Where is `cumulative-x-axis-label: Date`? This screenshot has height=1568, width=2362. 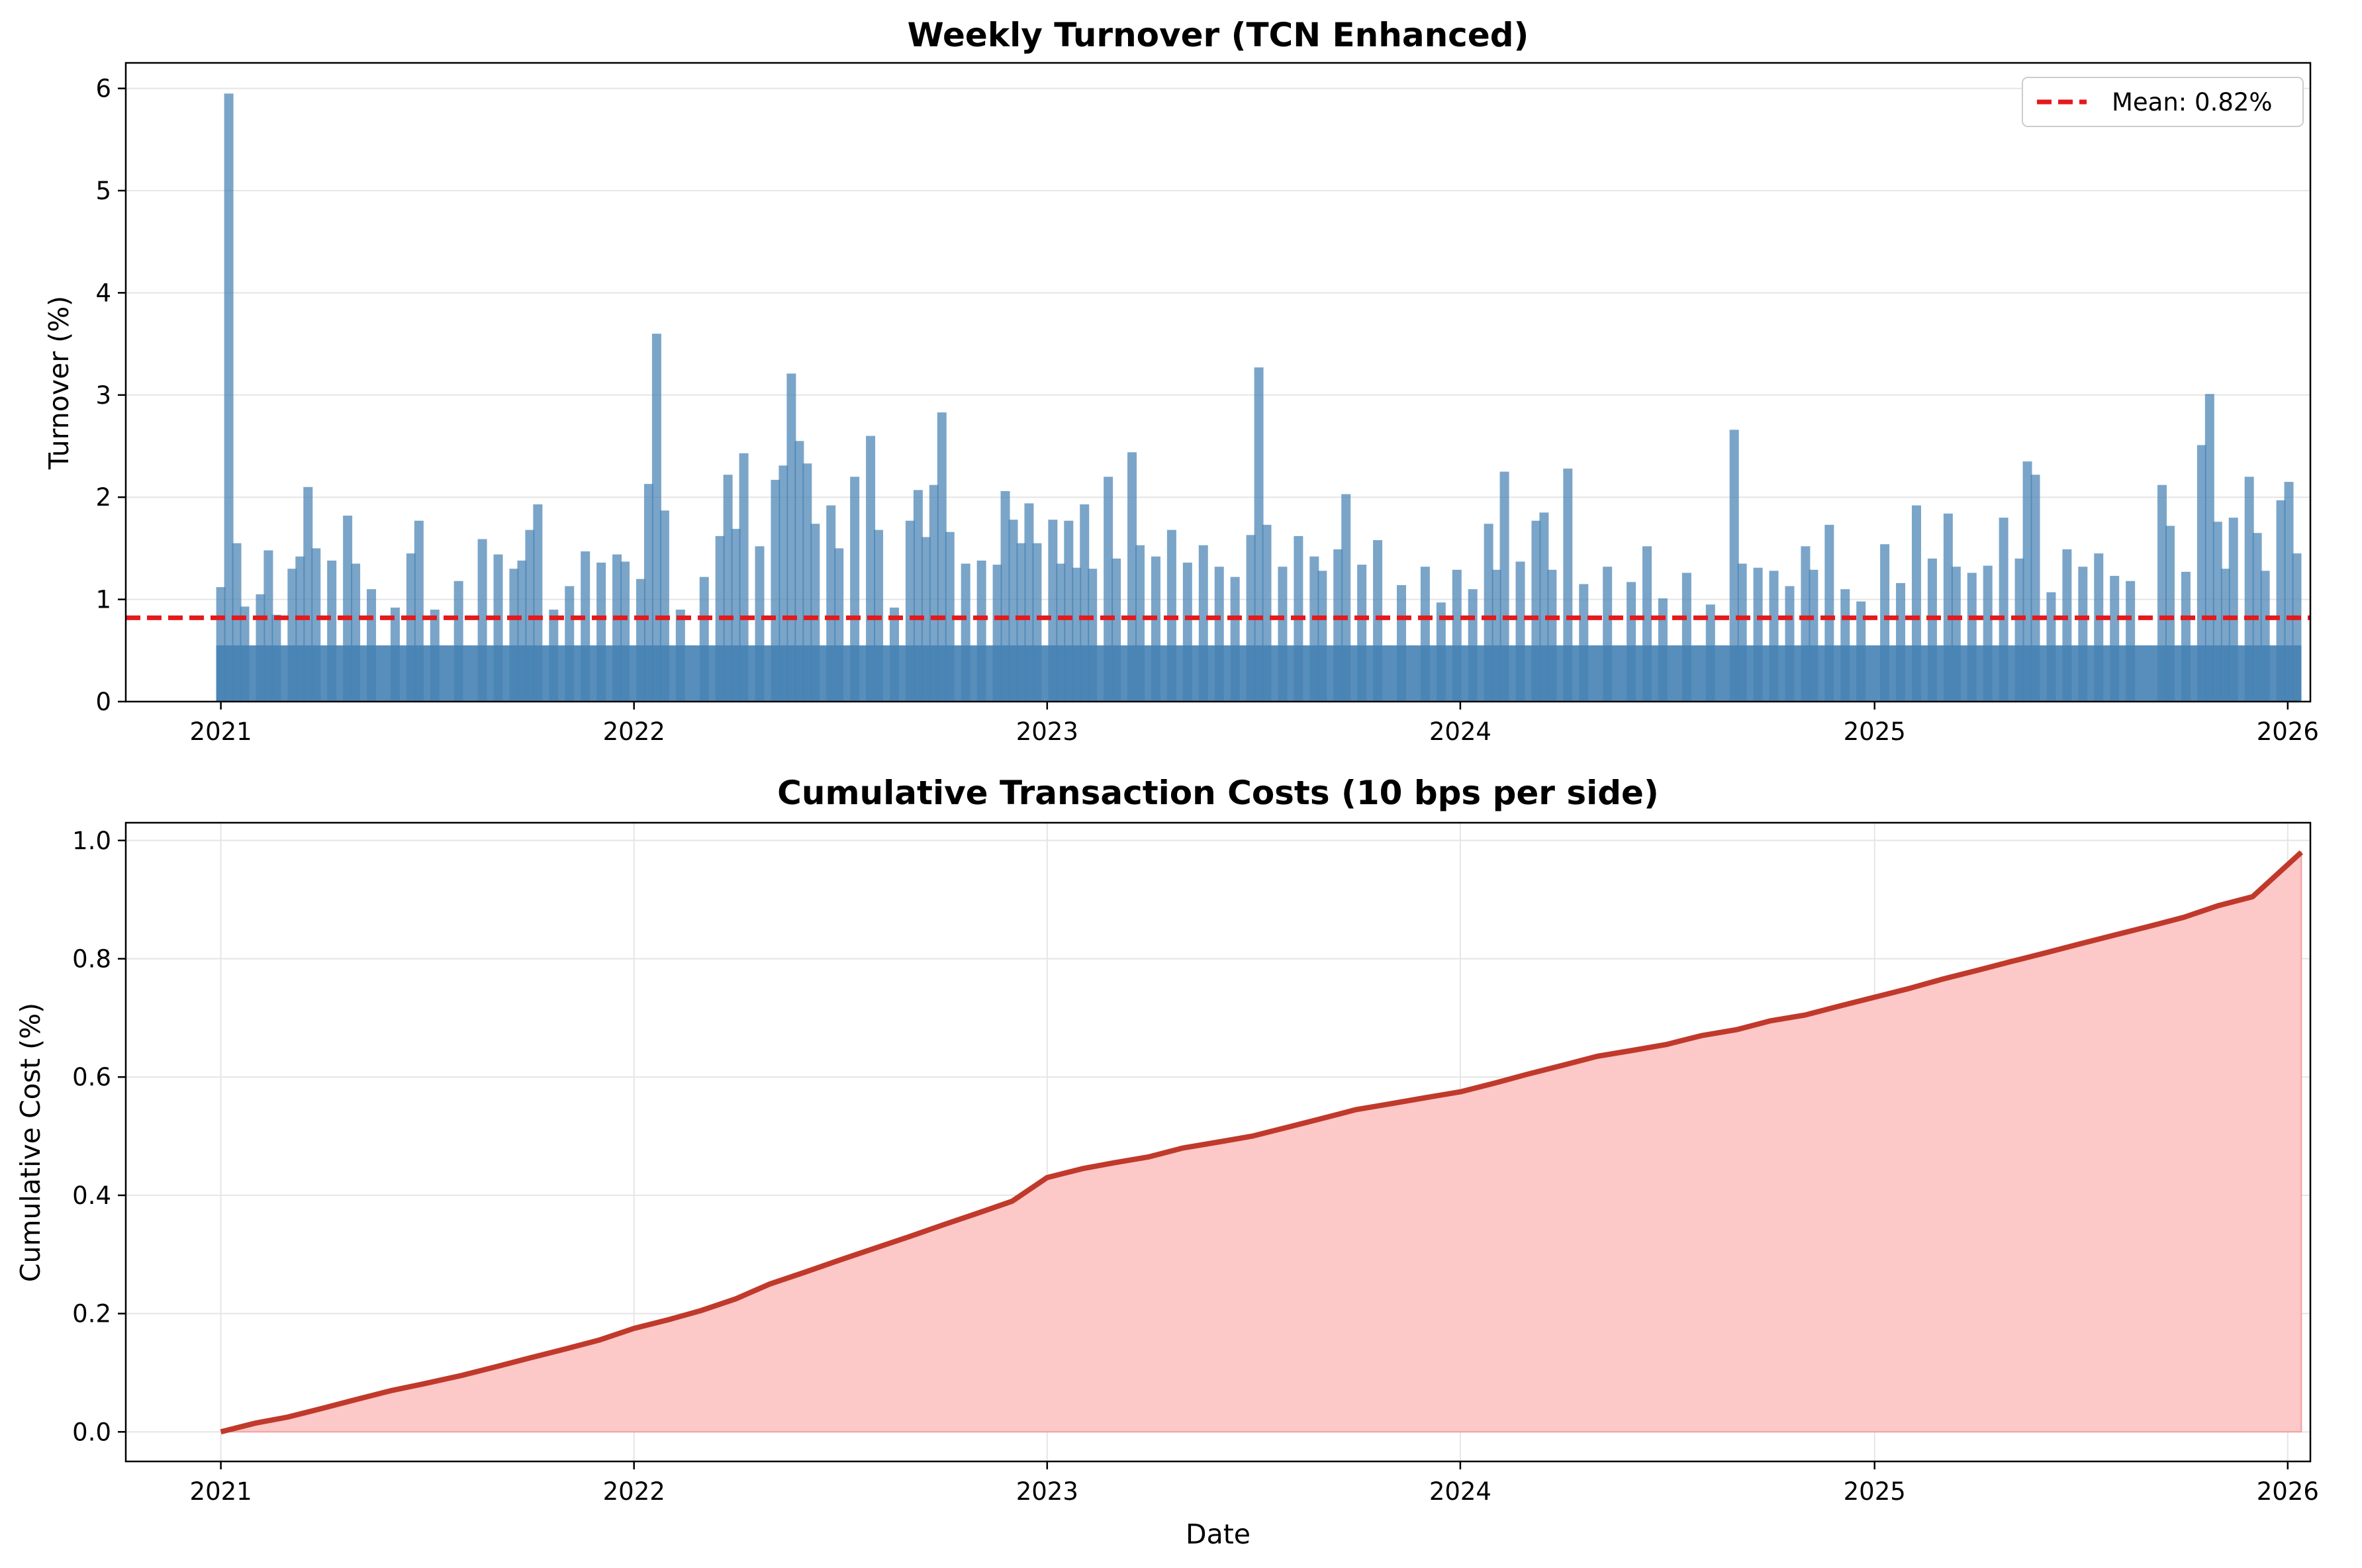
cumulative-x-axis-label: Date is located at coordinates (1219, 1534).